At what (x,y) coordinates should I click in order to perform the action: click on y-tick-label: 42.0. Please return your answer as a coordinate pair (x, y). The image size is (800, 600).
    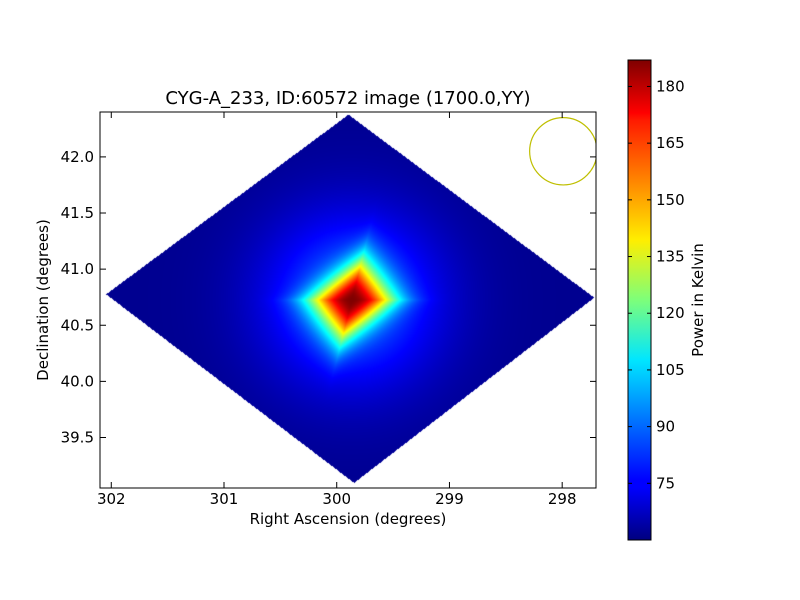
    Looking at the image, I should click on (77, 157).